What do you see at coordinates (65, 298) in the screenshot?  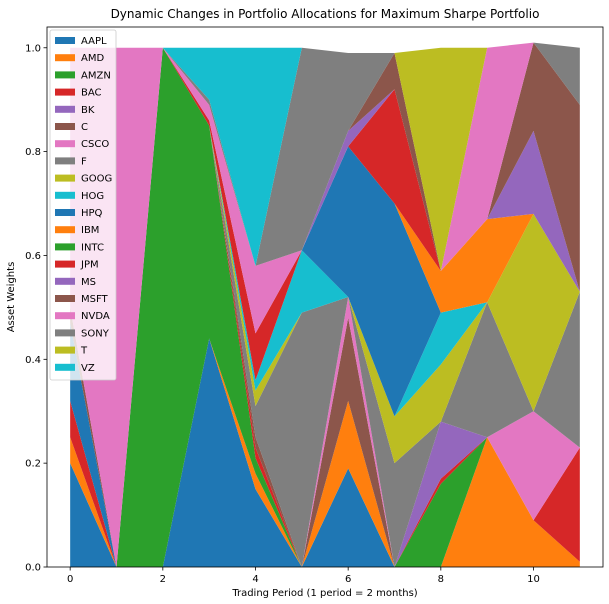 I see `legend-swatch-msft` at bounding box center [65, 298].